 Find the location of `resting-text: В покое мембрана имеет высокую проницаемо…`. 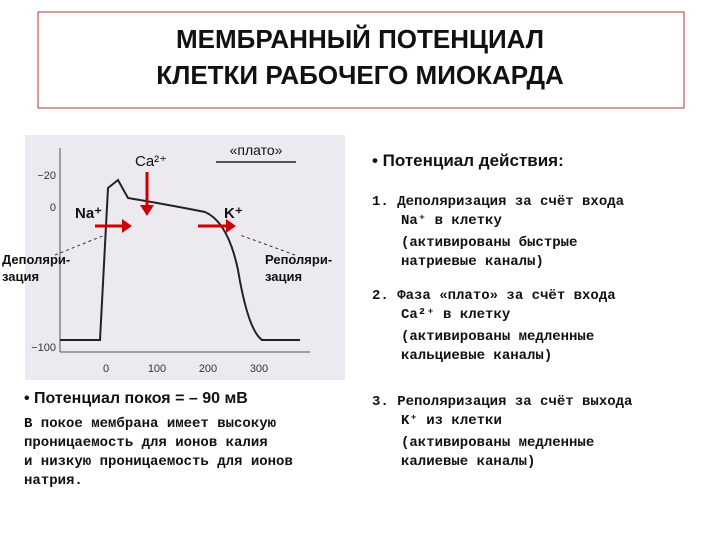

resting-text: В покое мембрана имеет высокую проницаемо… is located at coordinates (158, 452).